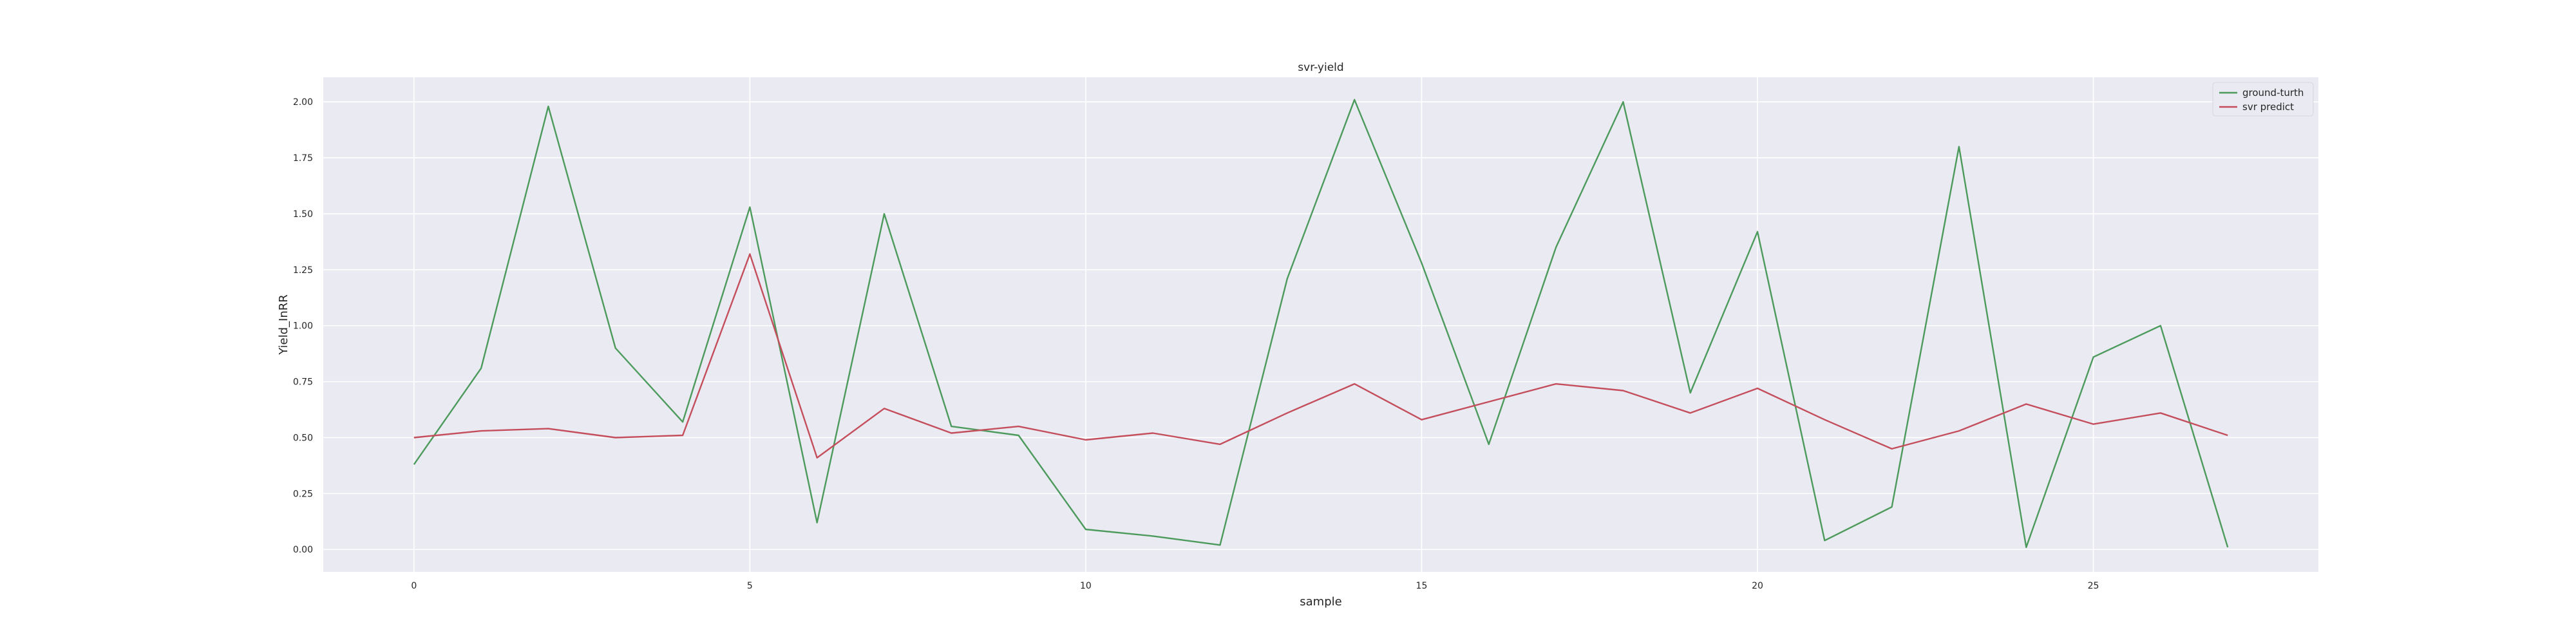  I want to click on x-tick-label: 0, so click(414, 586).